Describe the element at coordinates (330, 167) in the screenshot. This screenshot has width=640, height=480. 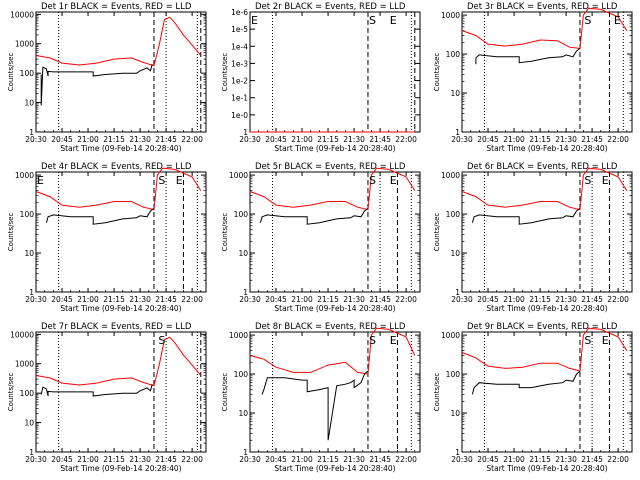
I see `panel-title: Det 5r BLACK = Events, RED = LLD` at that location.